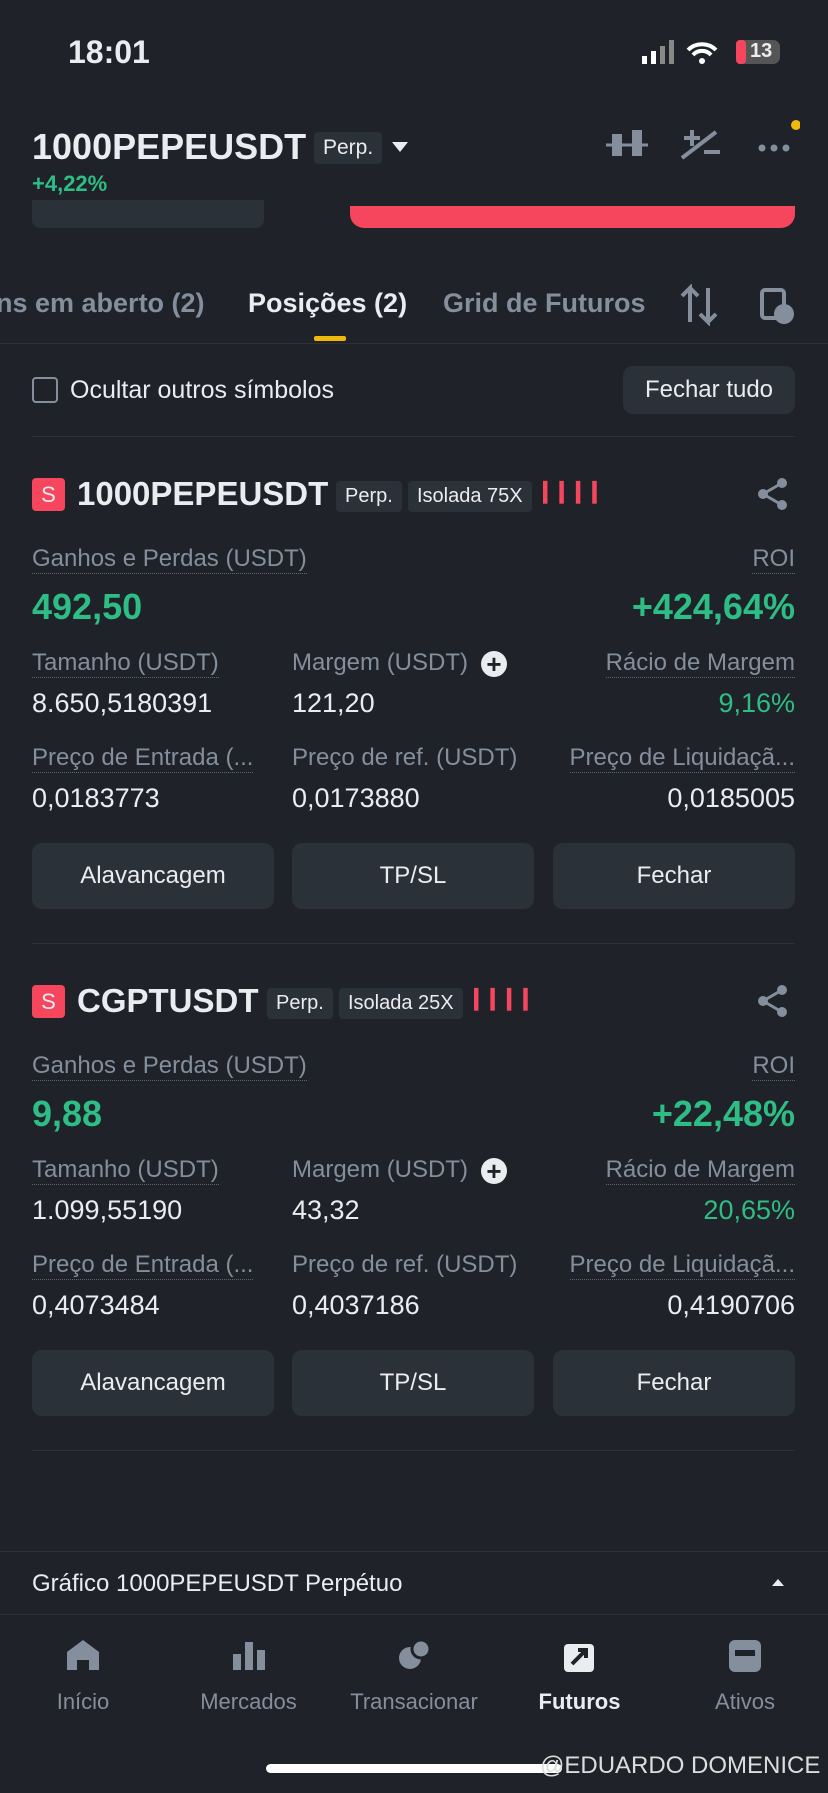 The width and height of the screenshot is (828, 1793). What do you see at coordinates (148, 214) in the screenshot?
I see `input-field` at bounding box center [148, 214].